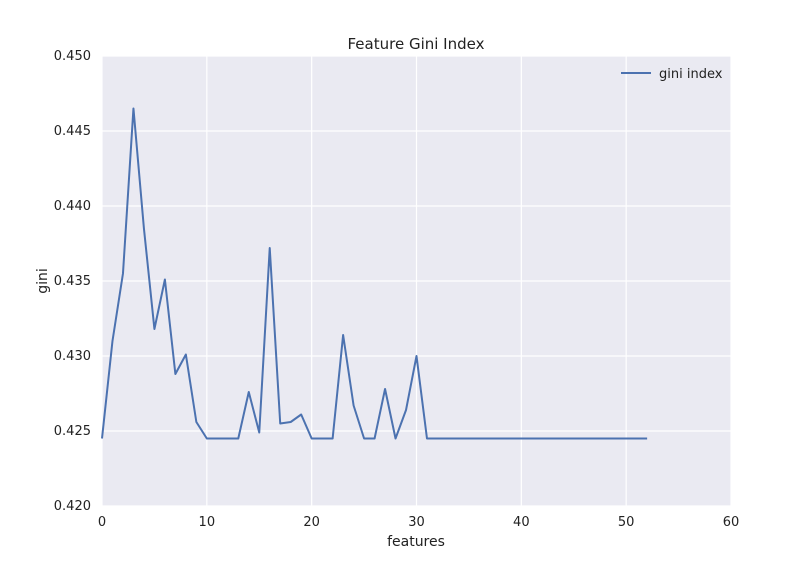 This screenshot has height=562, width=812. What do you see at coordinates (72, 131) in the screenshot?
I see `y-tick-label: 0.445` at bounding box center [72, 131].